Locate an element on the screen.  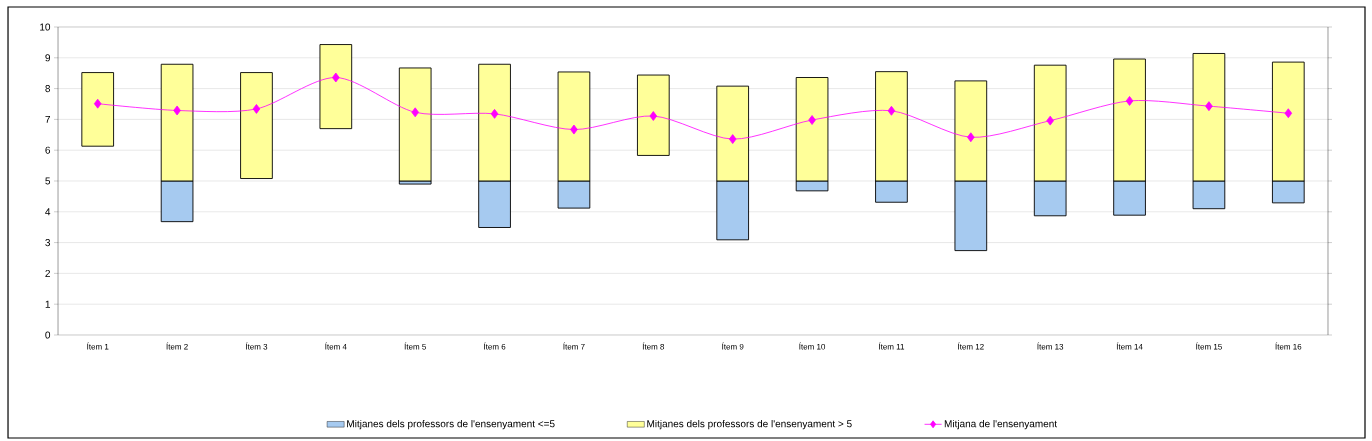
x-tick-label: Ítem 4 is located at coordinates (336, 346).